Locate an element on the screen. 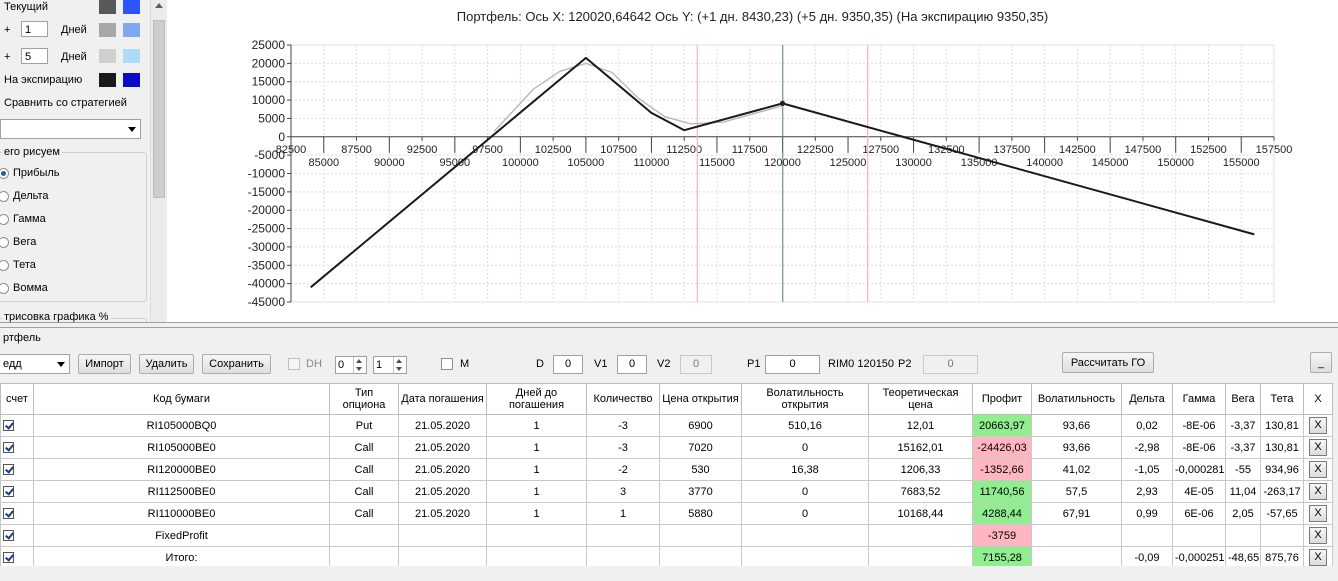 This screenshot has height=581, width=1338. left-panel-scrollbar is located at coordinates (158, 161).